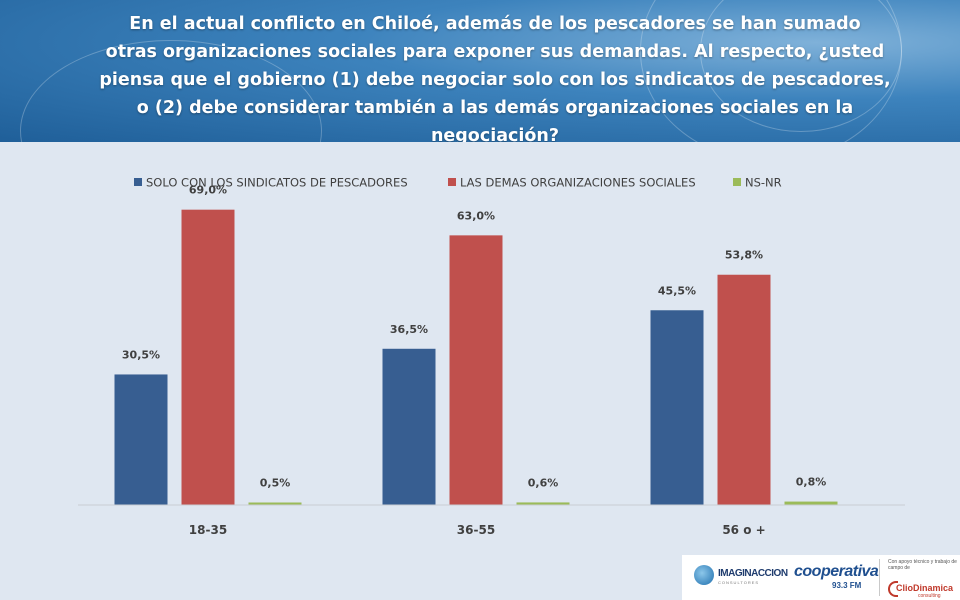  Describe the element at coordinates (208, 530) in the screenshot. I see `x-tick-label: 18-35` at that location.